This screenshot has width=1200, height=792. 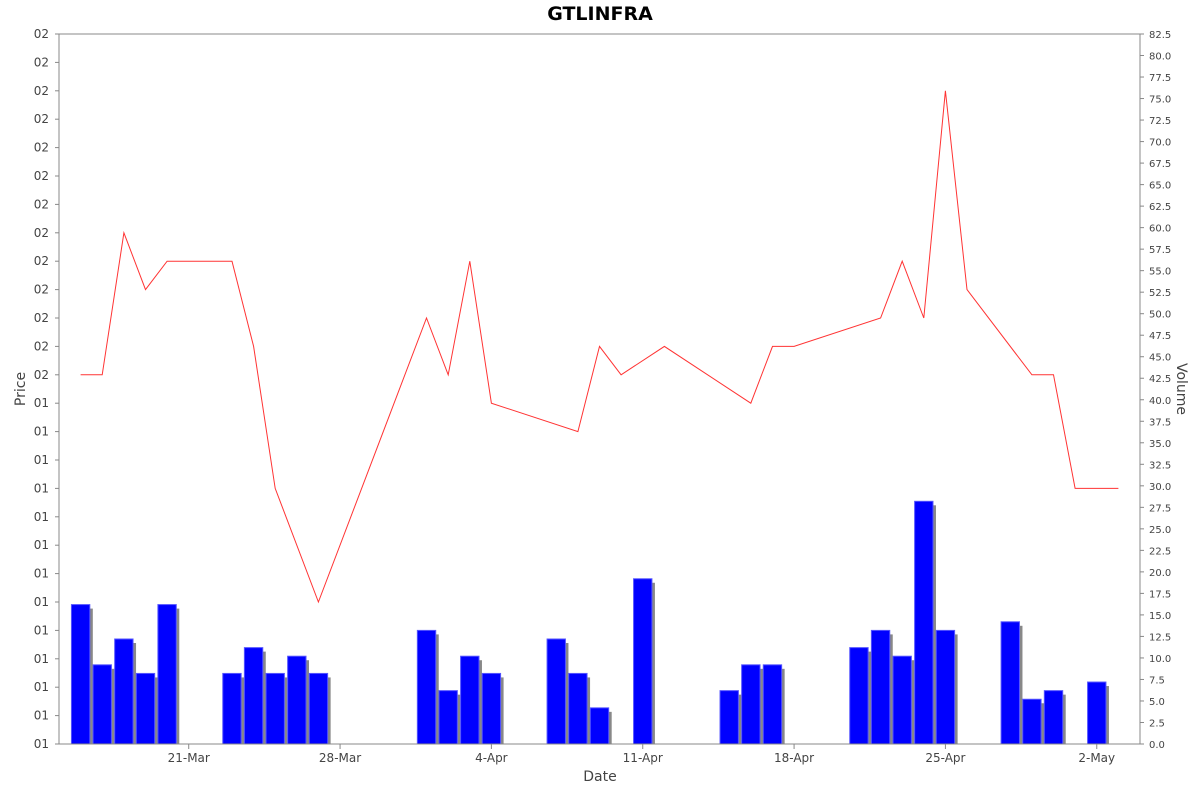 I want to click on right-tick-label: 82.5, so click(x=1160, y=35).